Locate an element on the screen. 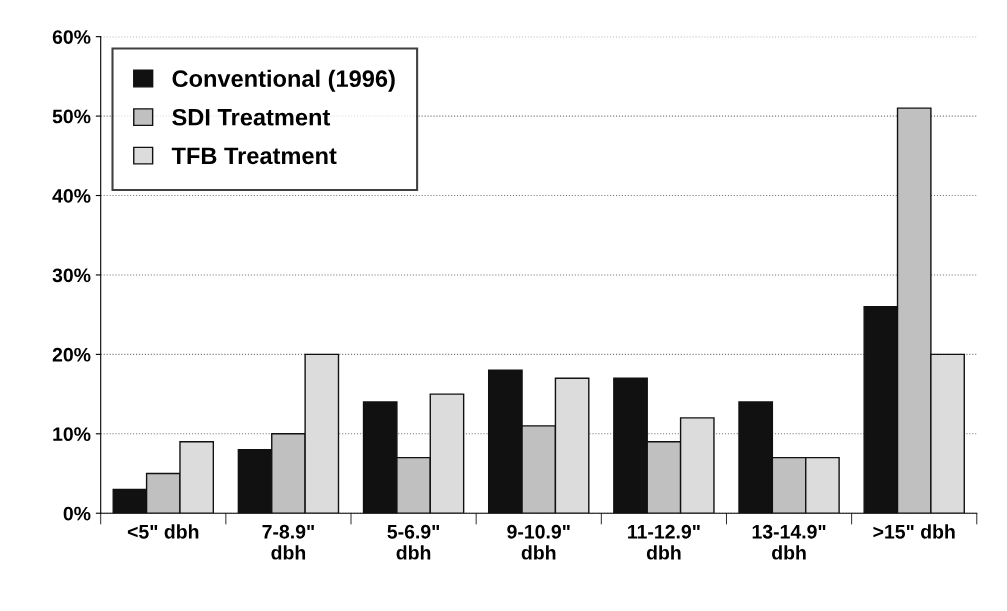 This screenshot has width=1007, height=611. legend-label: TFB Treatment is located at coordinates (254, 156).